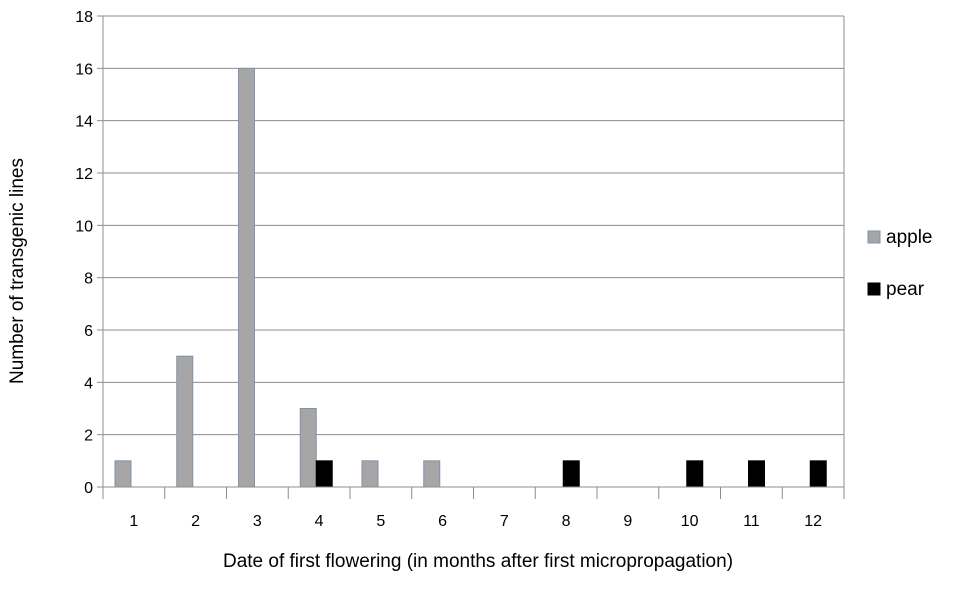 Image resolution: width=970 pixels, height=589 pixels. Describe the element at coordinates (88, 383) in the screenshot. I see `y-tick-label: 4` at that location.